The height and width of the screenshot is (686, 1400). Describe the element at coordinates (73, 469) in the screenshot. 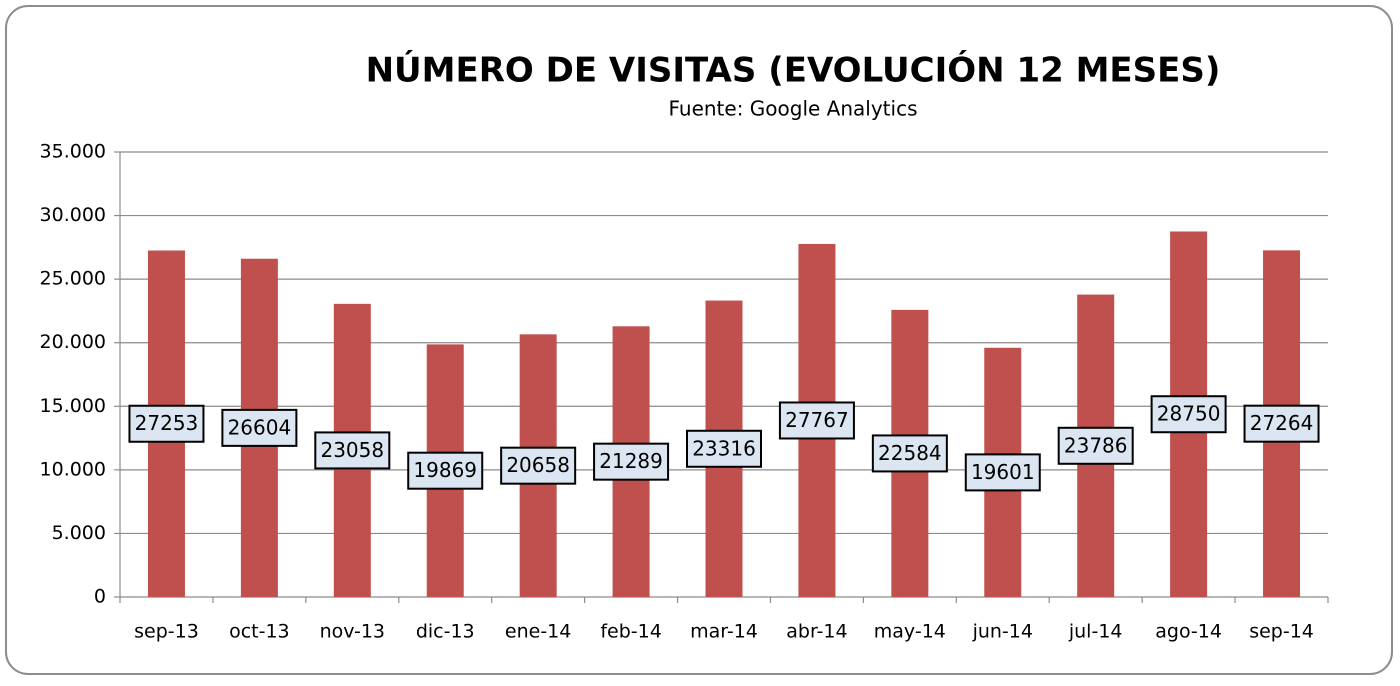

I see `y-tick-label: 10.000` at that location.